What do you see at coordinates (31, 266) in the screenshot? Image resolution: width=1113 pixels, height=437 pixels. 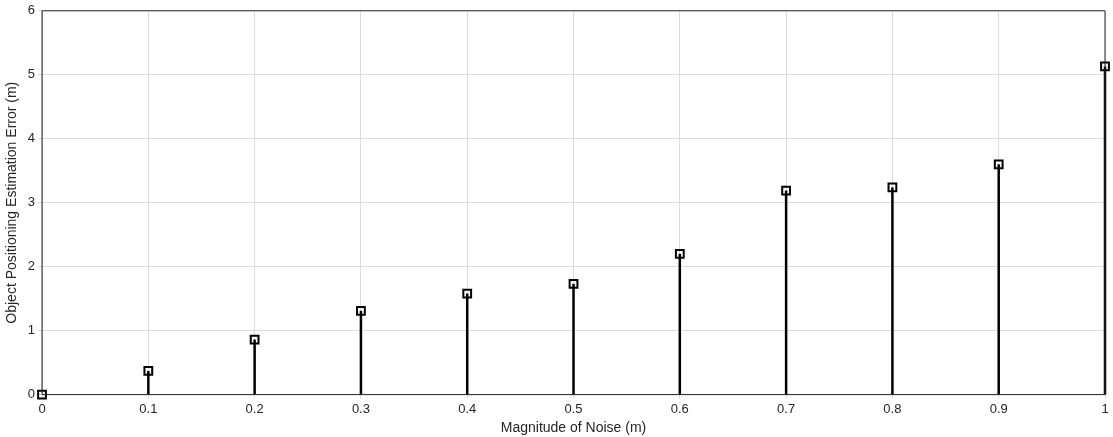 I see `y-tick-label: 2` at bounding box center [31, 266].